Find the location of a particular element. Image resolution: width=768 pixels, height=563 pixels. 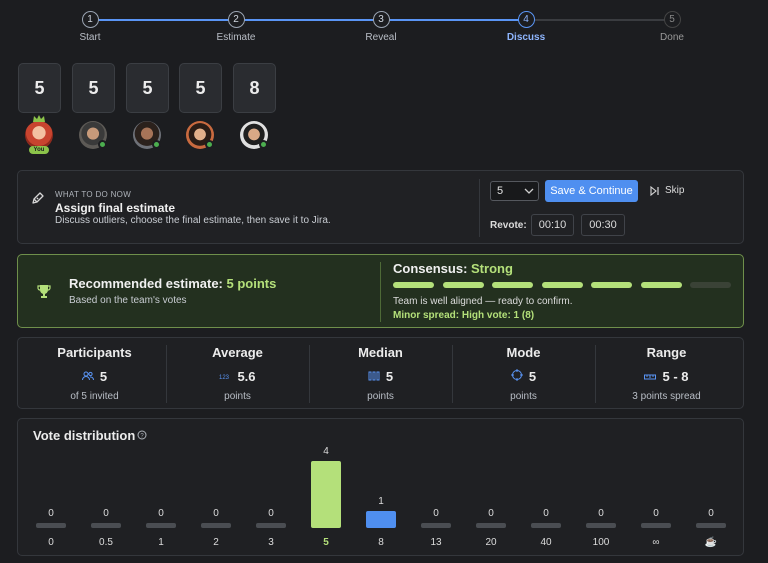

step-number: 4 is located at coordinates (526, 19).